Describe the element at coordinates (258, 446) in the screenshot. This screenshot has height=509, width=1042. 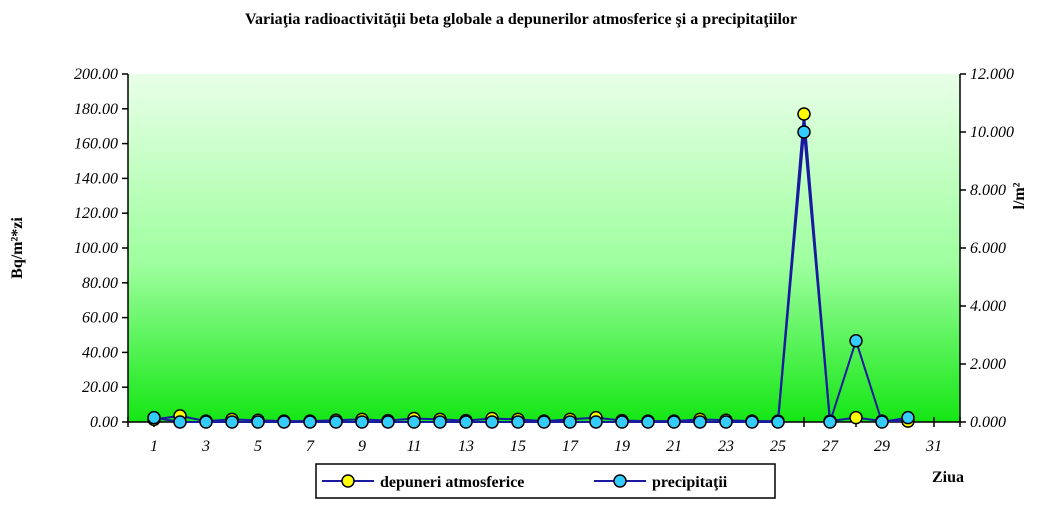
I see `x-tick-label: 5` at that location.